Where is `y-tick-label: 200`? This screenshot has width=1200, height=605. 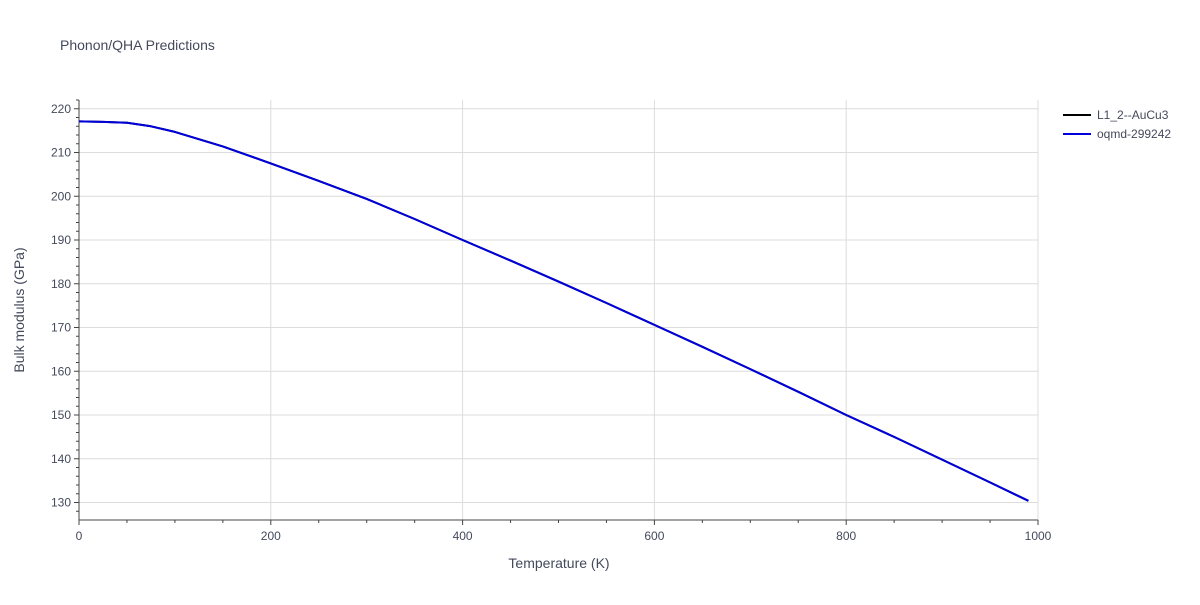 y-tick-label: 200 is located at coordinates (61, 196).